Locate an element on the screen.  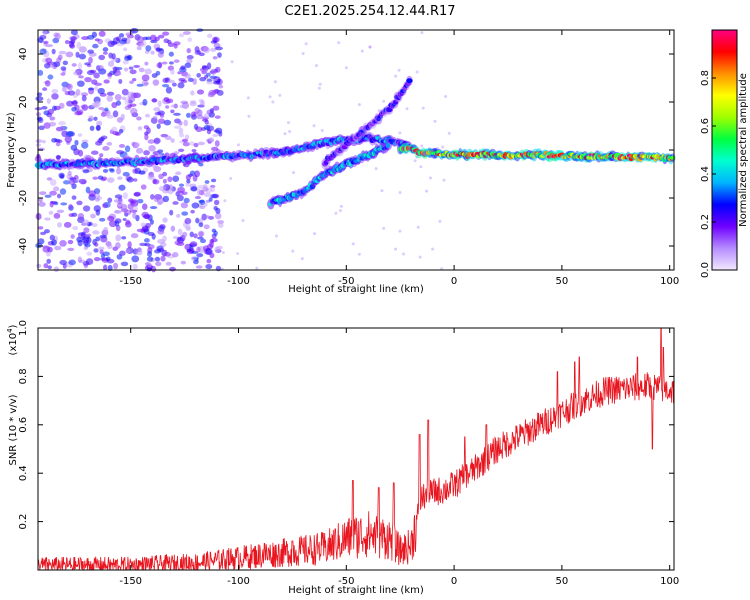
y-tick-label: 1.0 is located at coordinates (23, 328).